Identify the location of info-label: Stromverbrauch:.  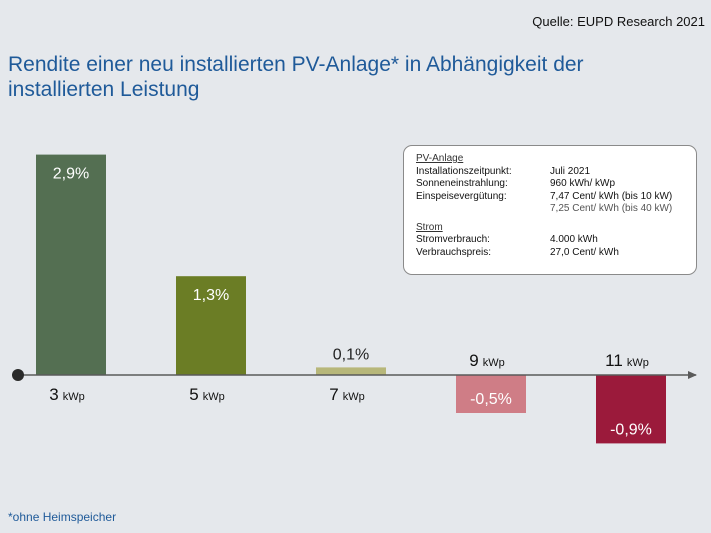
(453, 239).